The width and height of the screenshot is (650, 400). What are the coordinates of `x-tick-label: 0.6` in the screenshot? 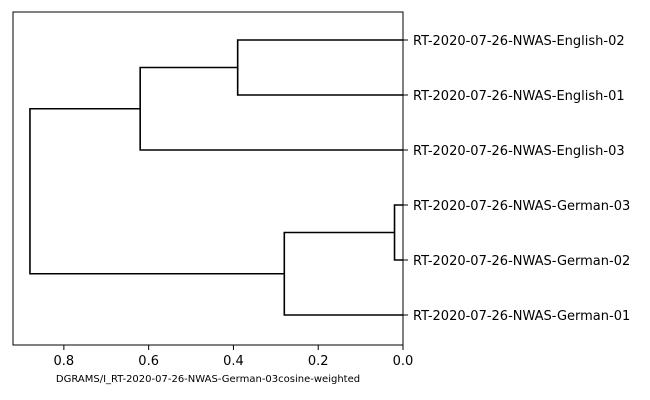 It's located at (148, 361).